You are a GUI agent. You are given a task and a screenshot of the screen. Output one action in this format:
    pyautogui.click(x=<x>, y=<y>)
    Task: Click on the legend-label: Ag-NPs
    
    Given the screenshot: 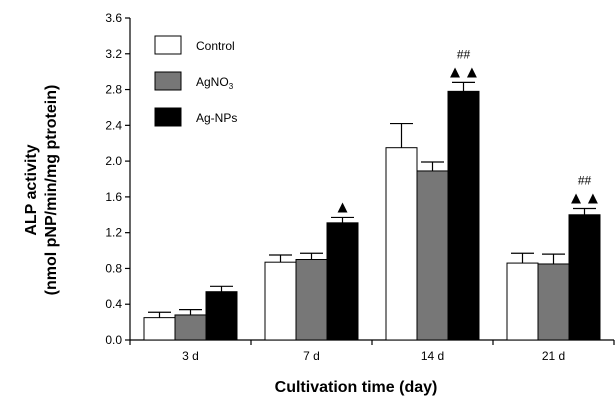 What is the action you would take?
    pyautogui.click(x=216, y=118)
    